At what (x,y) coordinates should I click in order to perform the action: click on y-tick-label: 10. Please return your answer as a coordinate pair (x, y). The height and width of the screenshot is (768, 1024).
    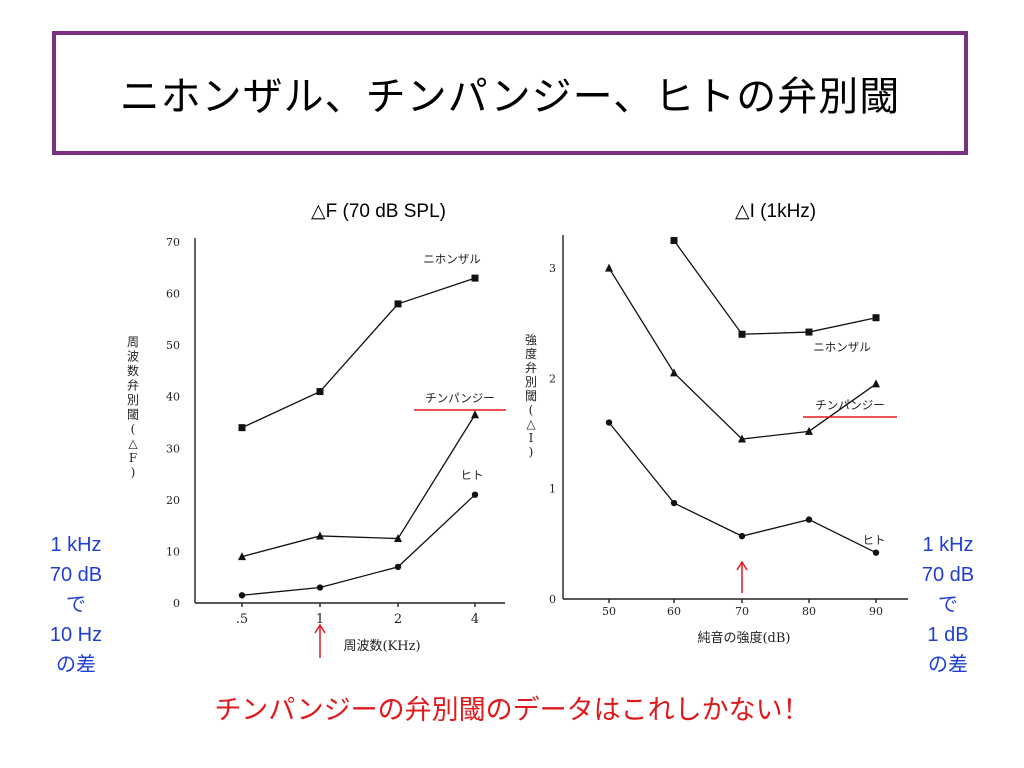
    Looking at the image, I should click on (173, 551).